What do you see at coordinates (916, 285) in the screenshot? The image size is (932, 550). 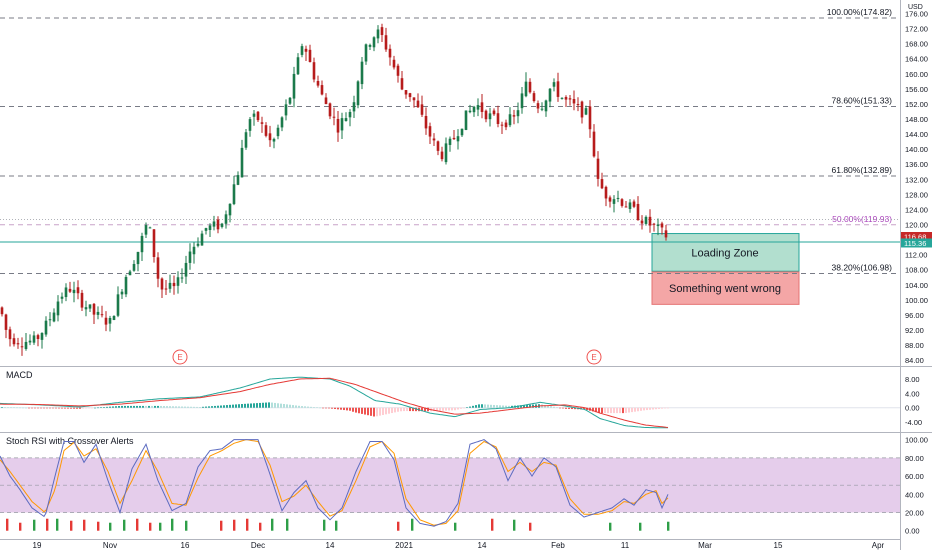 I see `price-tick-label: 104.00` at bounding box center [916, 285].